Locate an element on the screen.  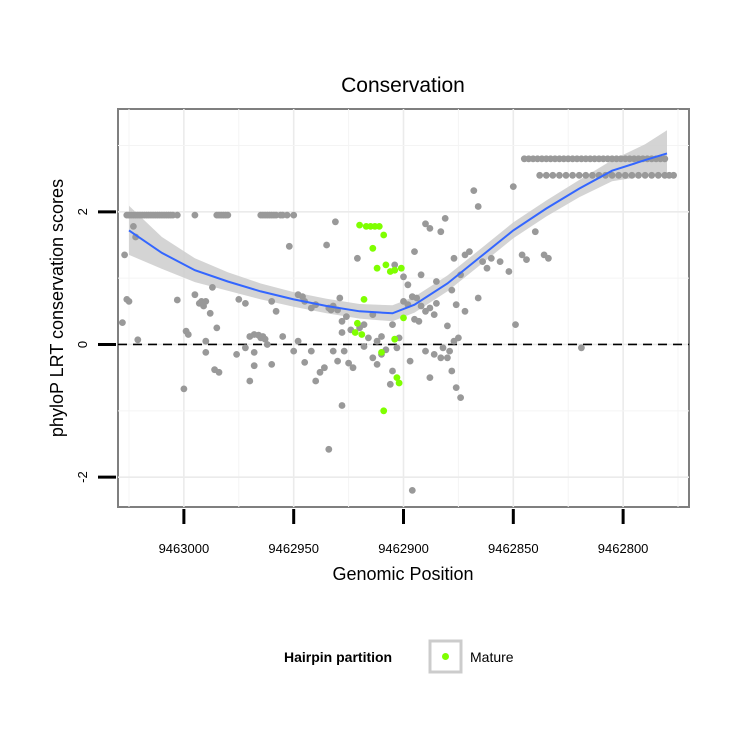
x-tick-label: 9462900 is located at coordinates (403, 548).